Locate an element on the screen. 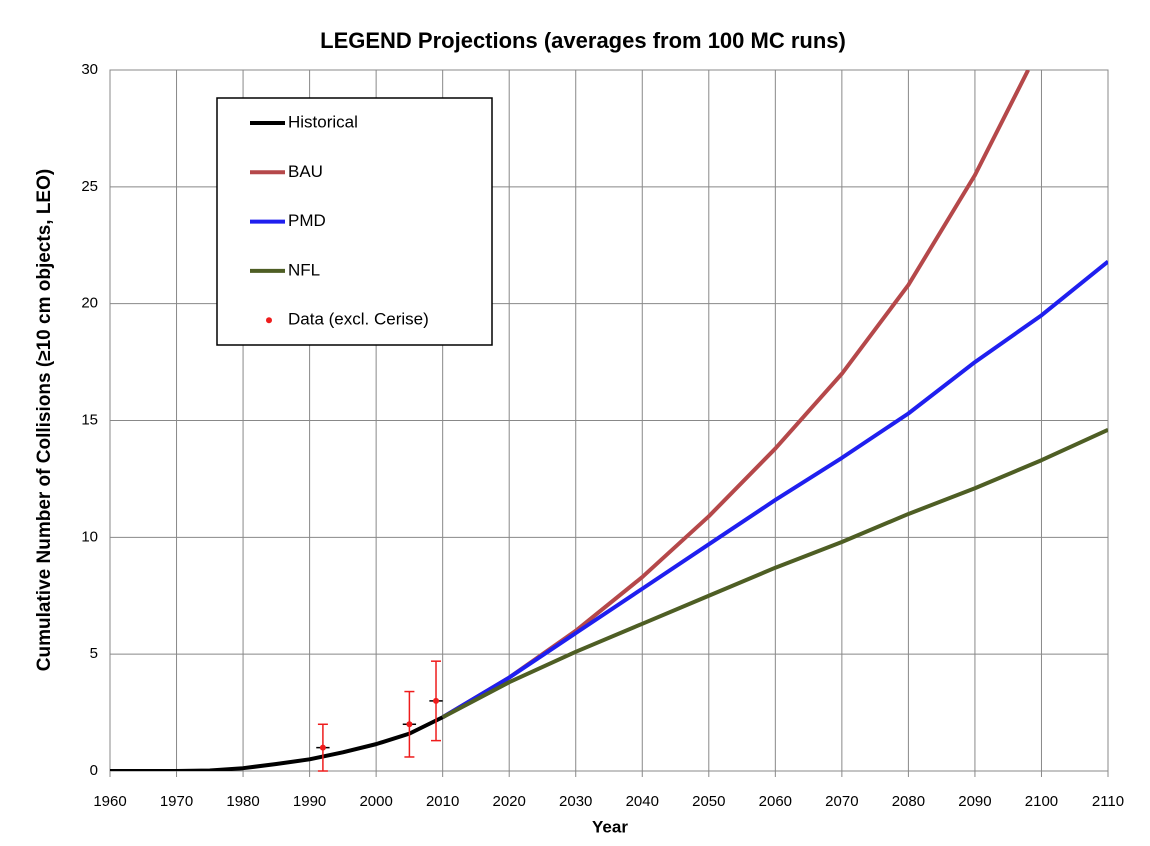  x-axis-label: Year is located at coordinates (610, 826).